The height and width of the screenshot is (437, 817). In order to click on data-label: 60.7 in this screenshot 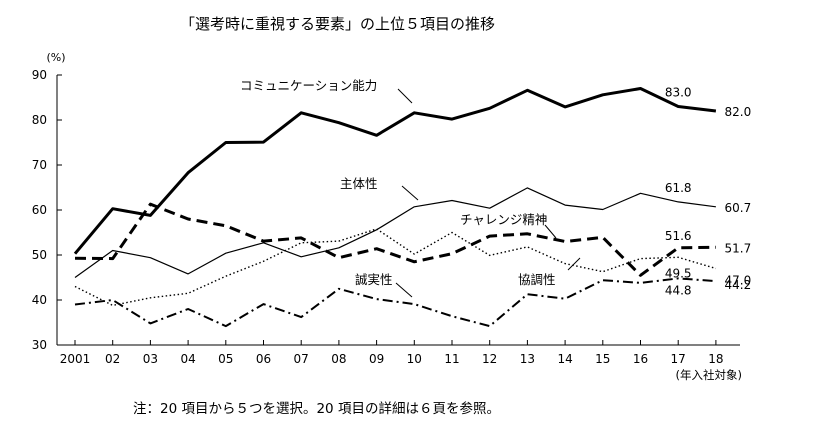, I will do `click(738, 208)`.